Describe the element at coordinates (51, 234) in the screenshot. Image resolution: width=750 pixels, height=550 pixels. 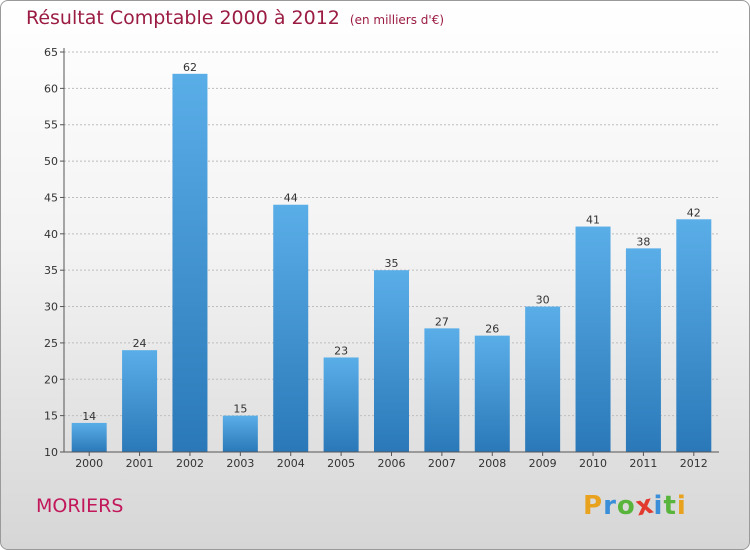
I see `y-tick-label: 40` at that location.